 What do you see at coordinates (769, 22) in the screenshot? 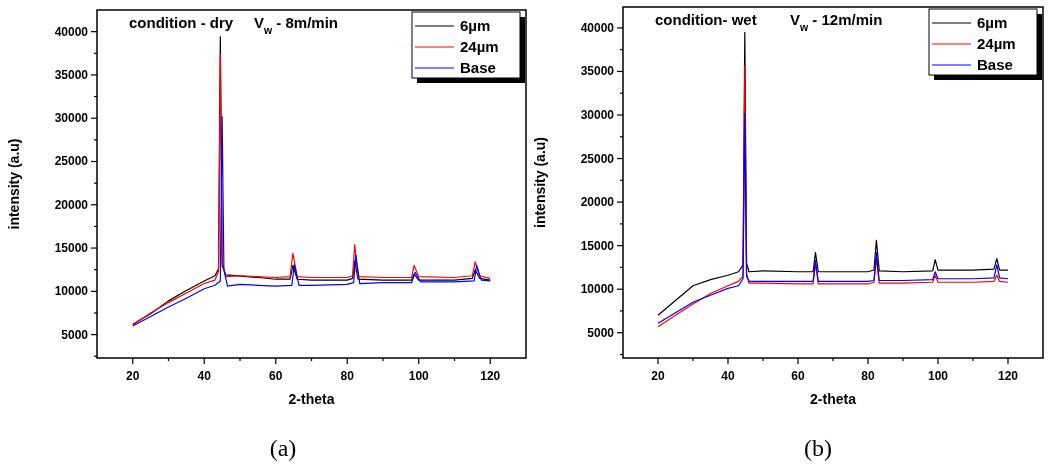
I see `text: condition- wet V$_{w}$ - 12m/min` at bounding box center [769, 22].